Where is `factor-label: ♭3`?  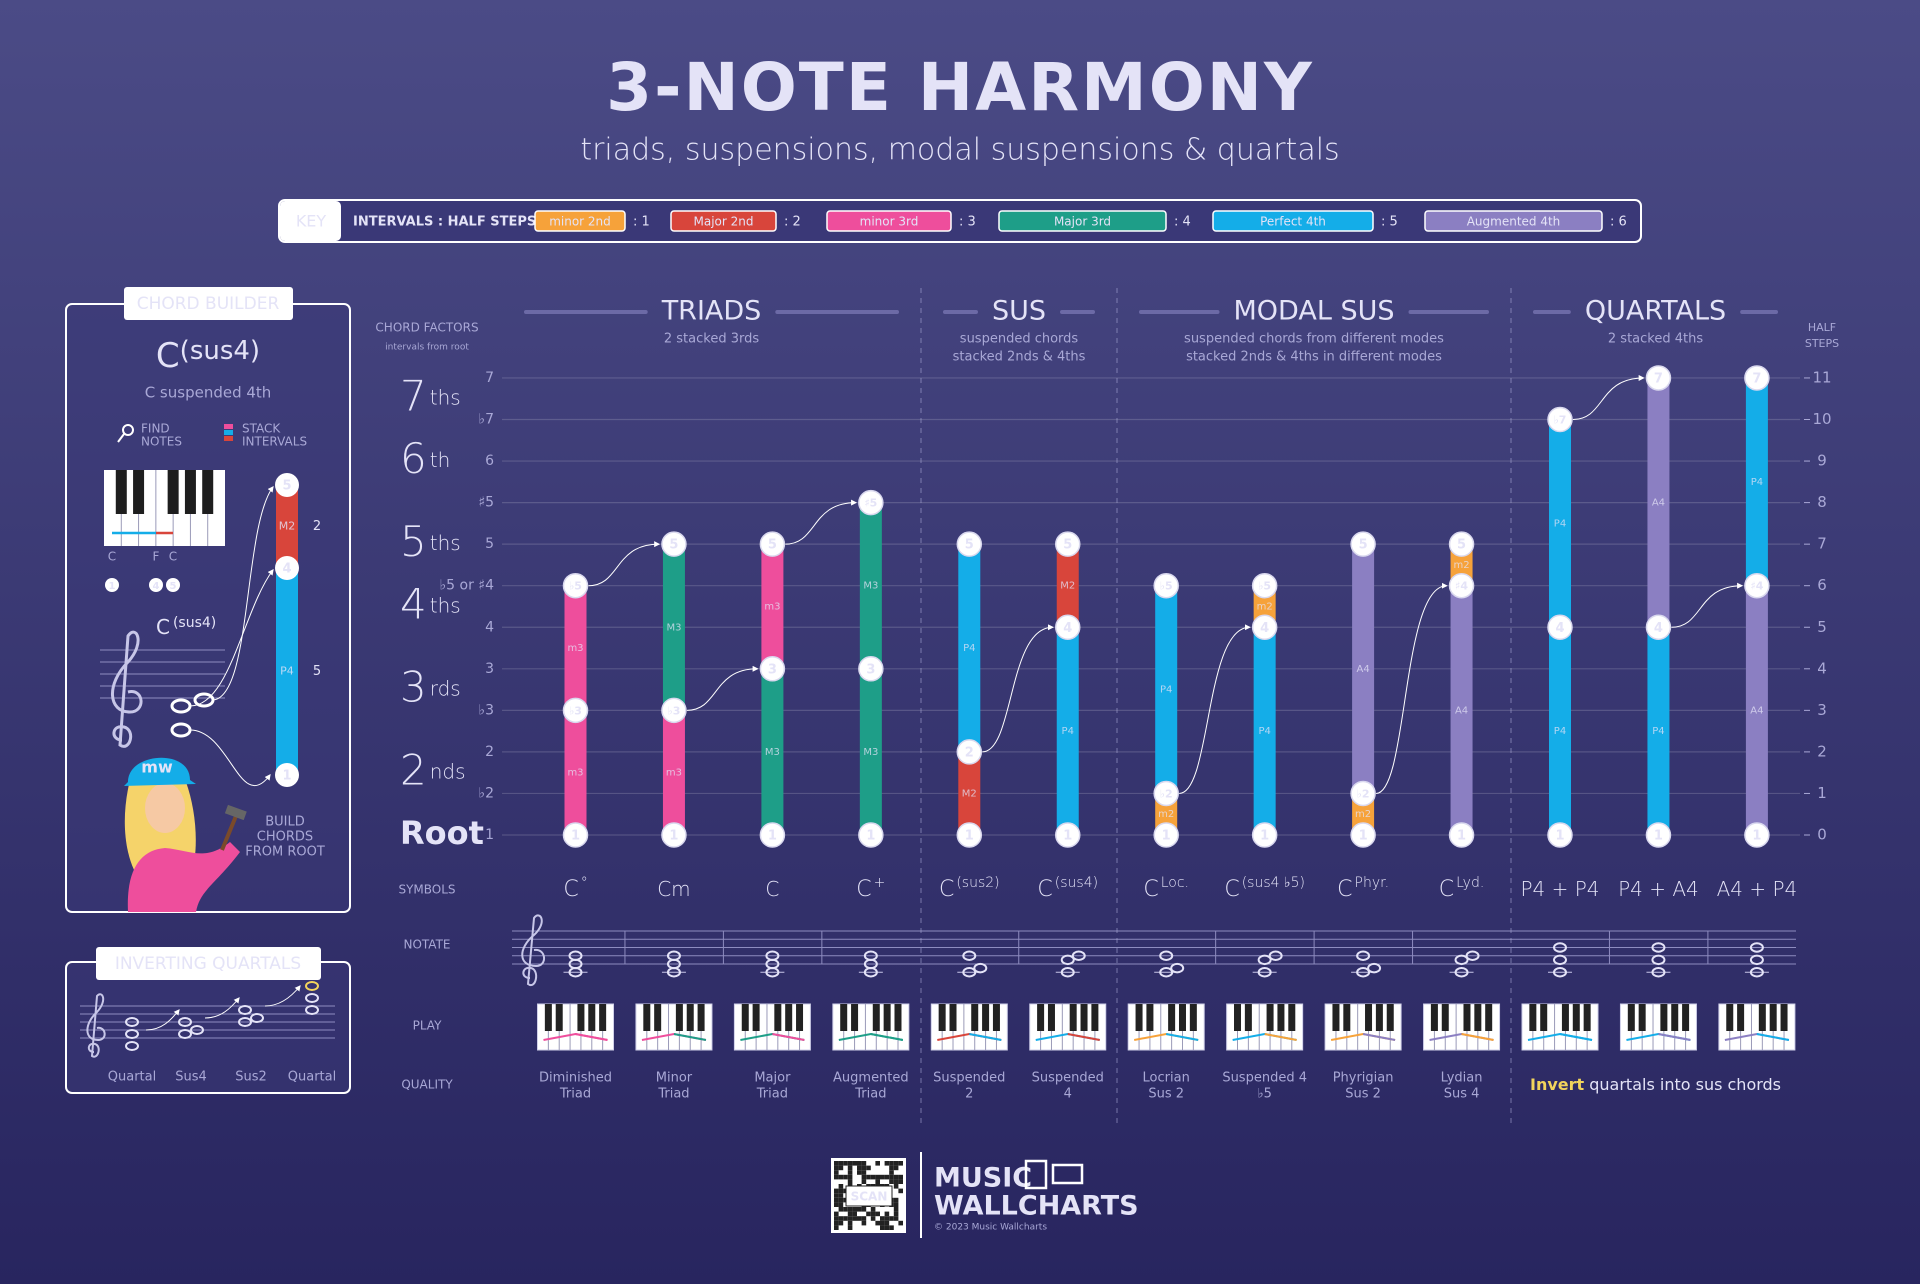
factor-label: ♭3 is located at coordinates (486, 710).